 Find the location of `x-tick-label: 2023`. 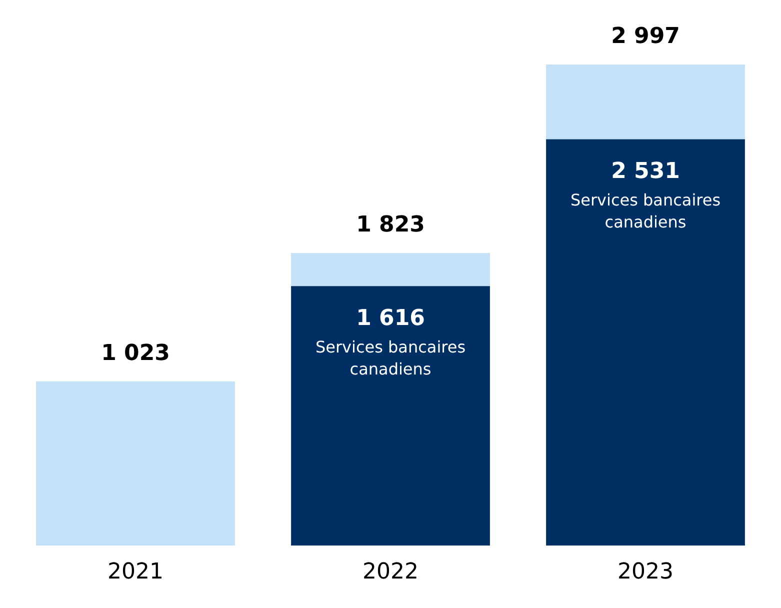

x-tick-label: 2023 is located at coordinates (646, 572).